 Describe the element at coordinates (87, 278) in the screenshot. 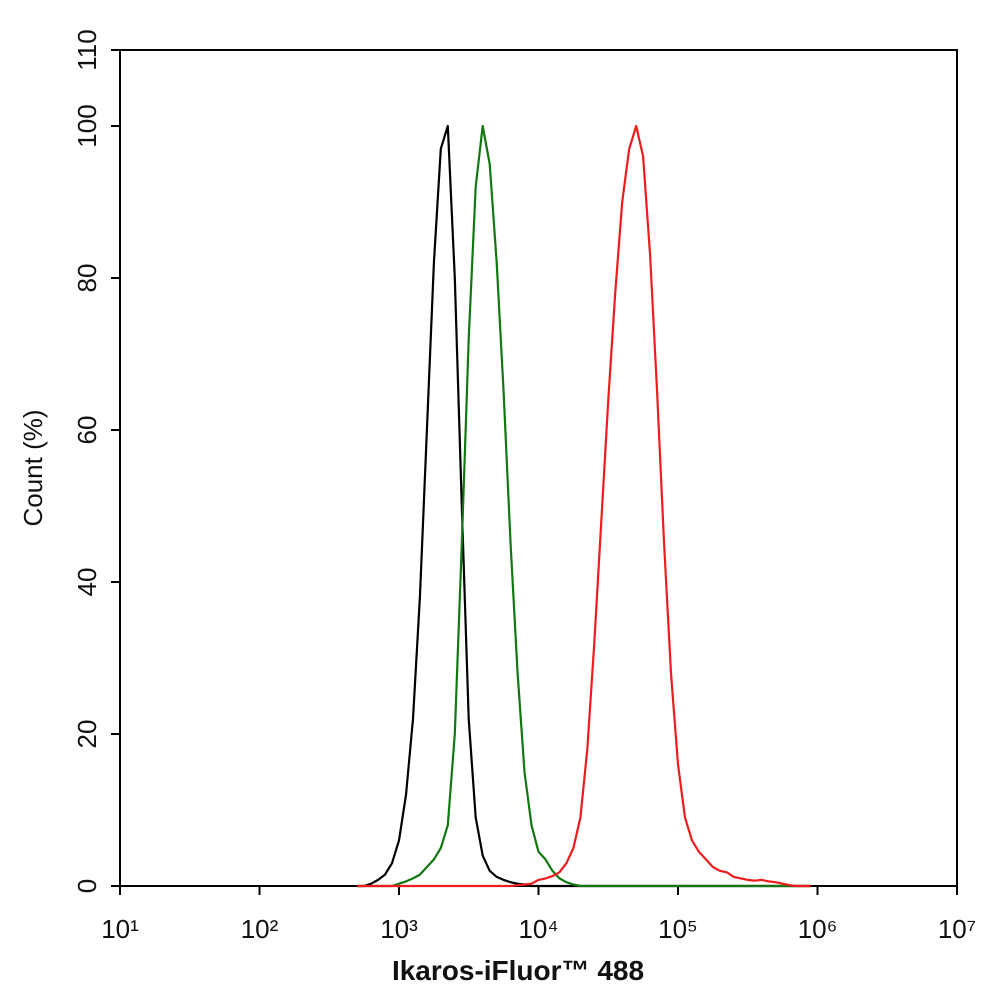

I see `y-tick-label: 80` at that location.